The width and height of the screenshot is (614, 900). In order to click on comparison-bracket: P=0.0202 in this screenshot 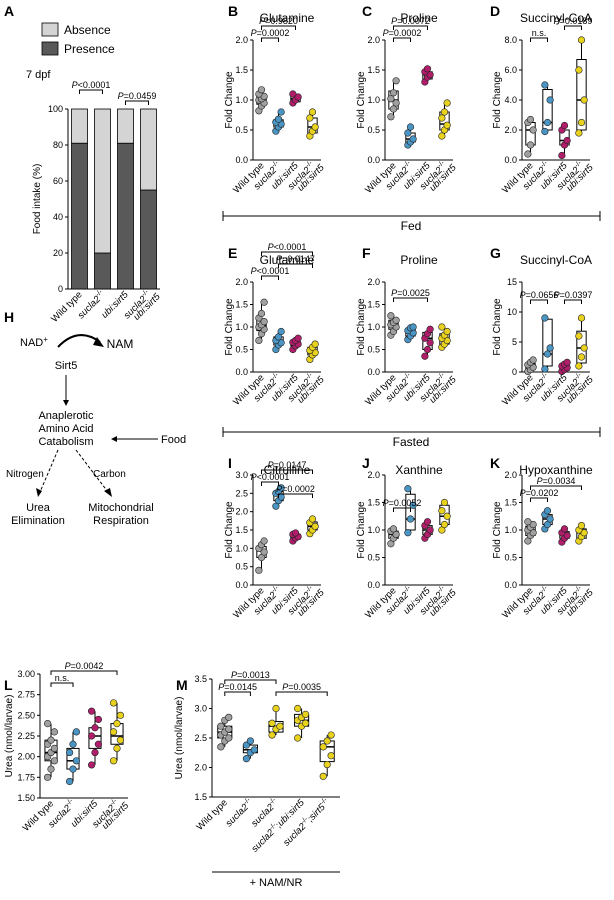, I will do `click(539, 495)`.